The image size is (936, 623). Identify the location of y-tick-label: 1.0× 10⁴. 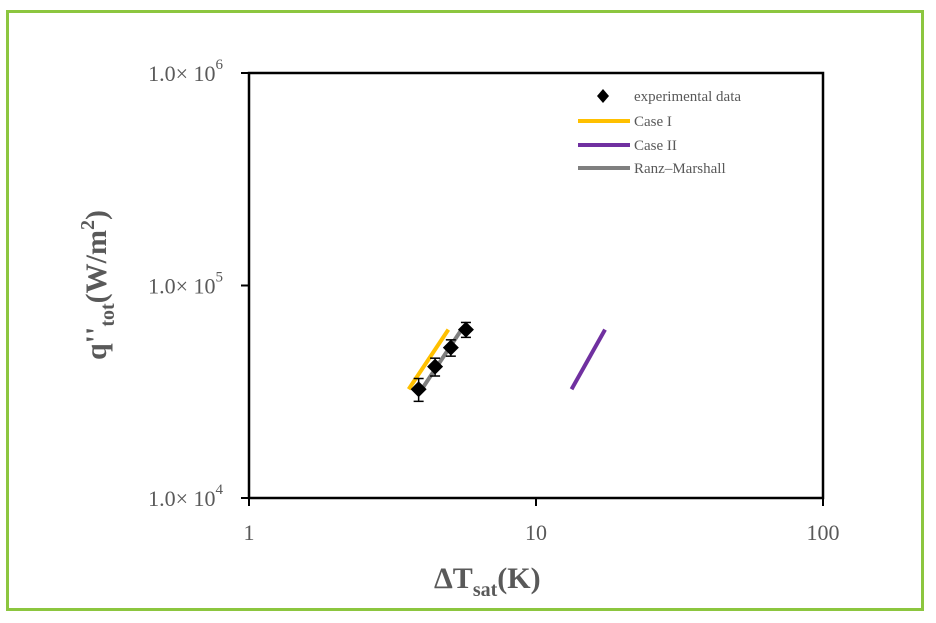
(185, 496).